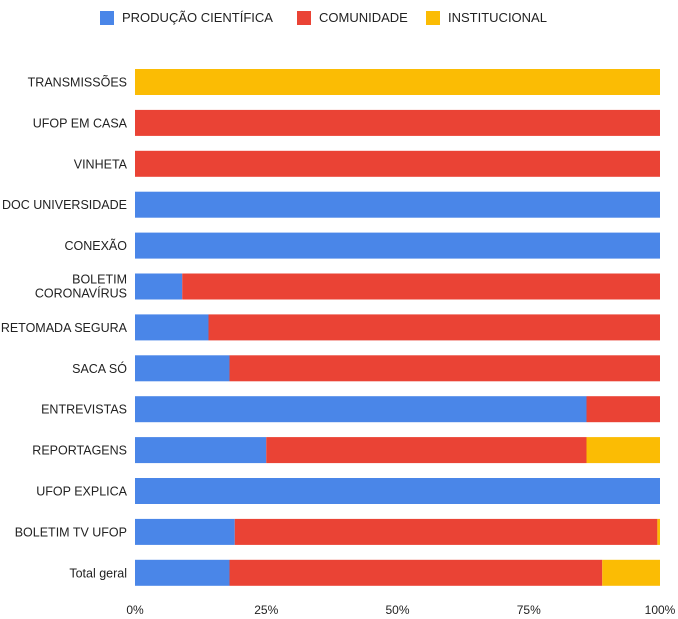 This screenshot has width=678, height=619. I want to click on legend-item-producao-cientifica: PRODUÇÃO CIENTÍFICA, so click(186, 17).